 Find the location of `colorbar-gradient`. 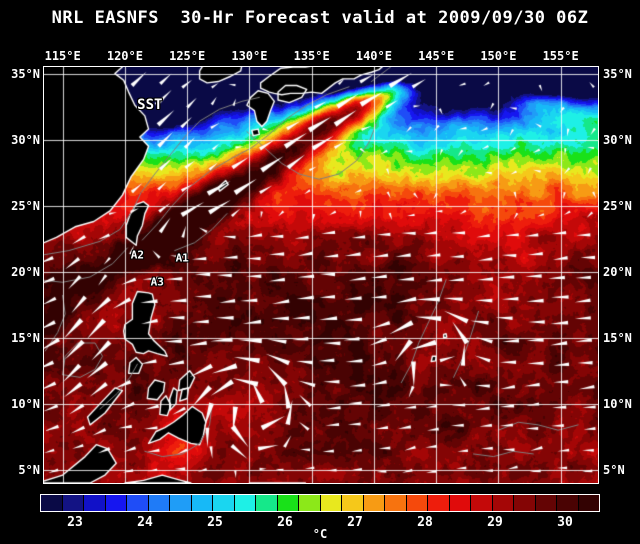

colorbar-gradient is located at coordinates (320, 503).